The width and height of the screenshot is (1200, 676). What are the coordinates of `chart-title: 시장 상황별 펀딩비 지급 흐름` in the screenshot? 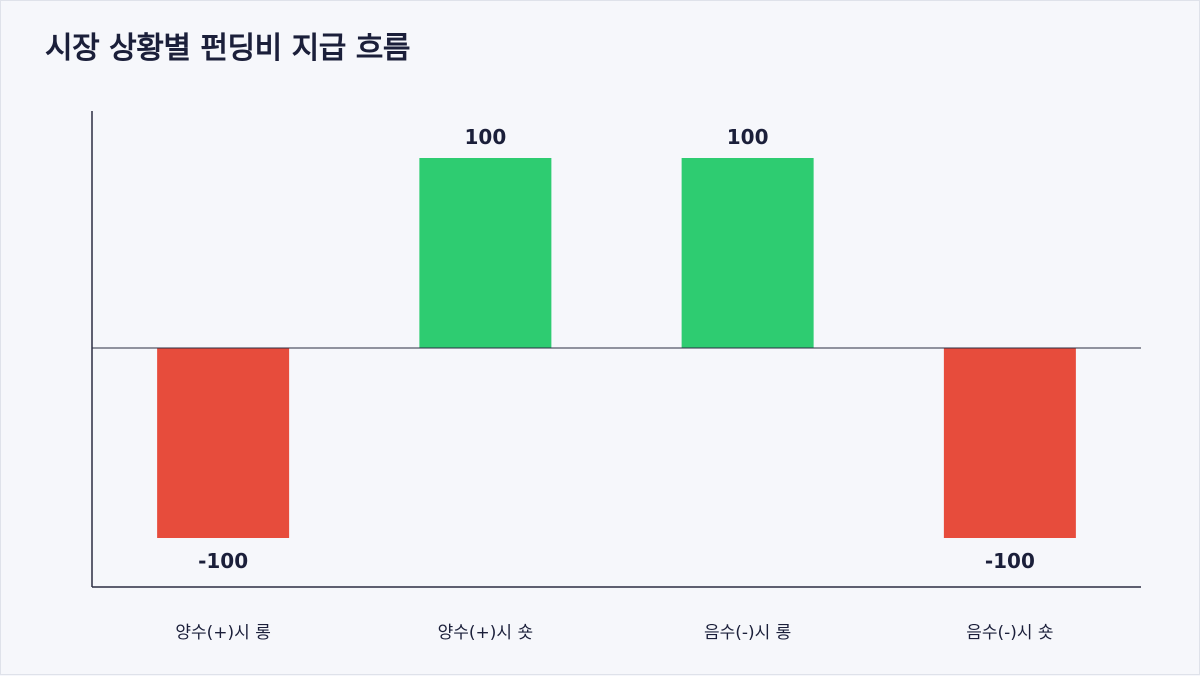 It's located at (227, 48).